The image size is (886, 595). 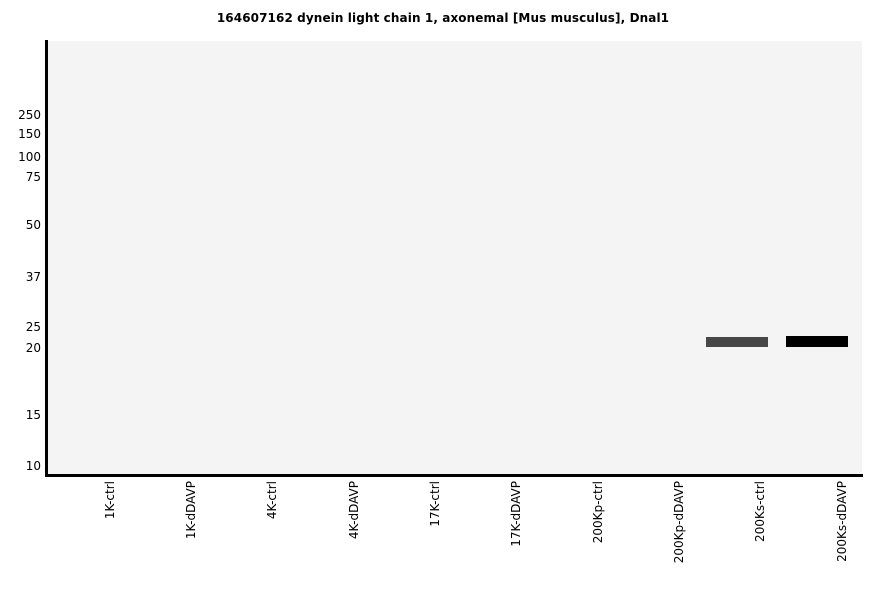 What do you see at coordinates (760, 511) in the screenshot?
I see `x-tick-label: 200Ks-ctrl` at bounding box center [760, 511].